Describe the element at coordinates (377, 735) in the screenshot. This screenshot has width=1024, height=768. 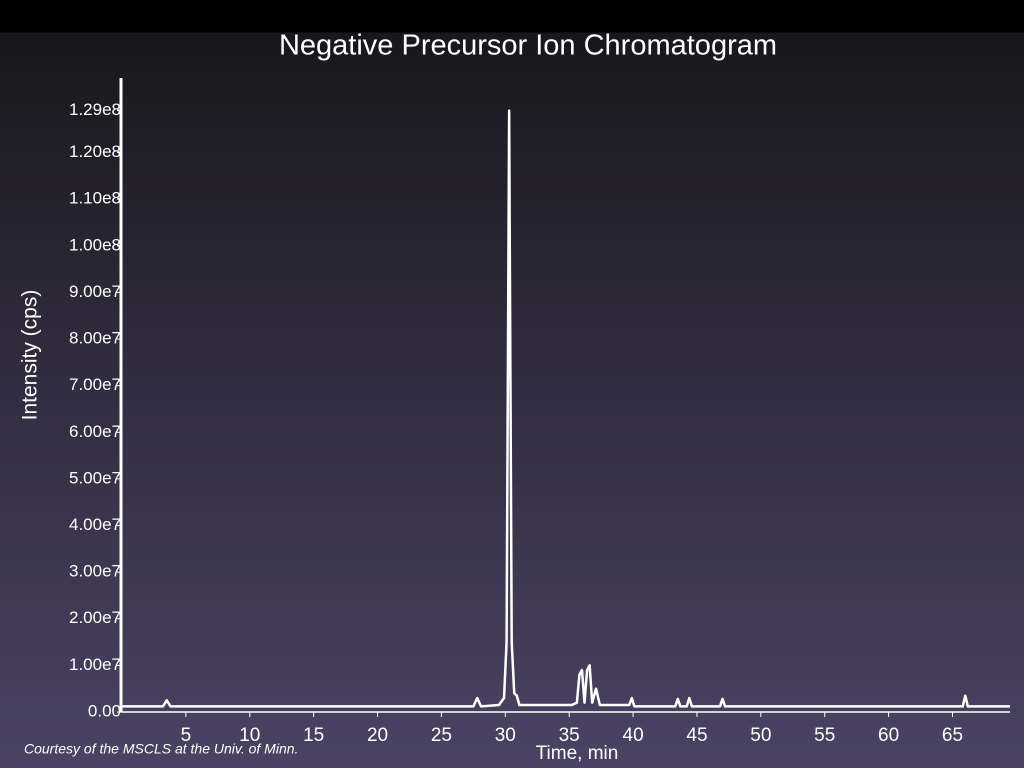
I see `x-tick-label: 20` at that location.